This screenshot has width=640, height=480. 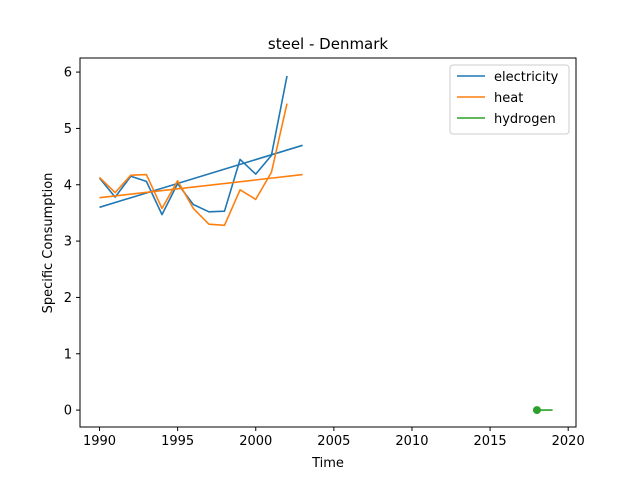 What do you see at coordinates (68, 298) in the screenshot?
I see `y-tick-label-2: 2` at bounding box center [68, 298].